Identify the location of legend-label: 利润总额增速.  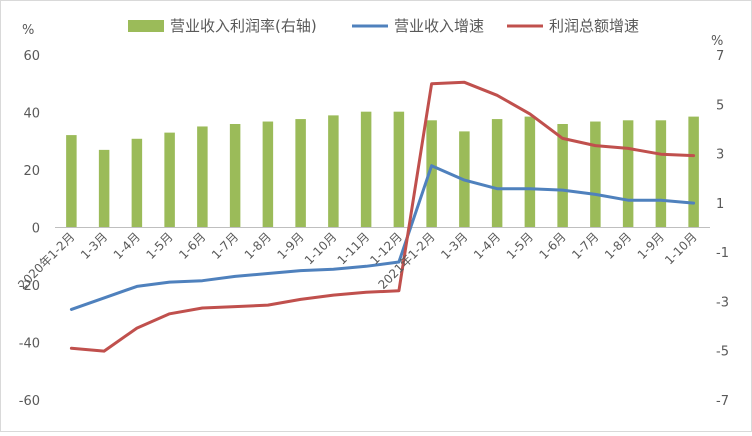
(594, 26).